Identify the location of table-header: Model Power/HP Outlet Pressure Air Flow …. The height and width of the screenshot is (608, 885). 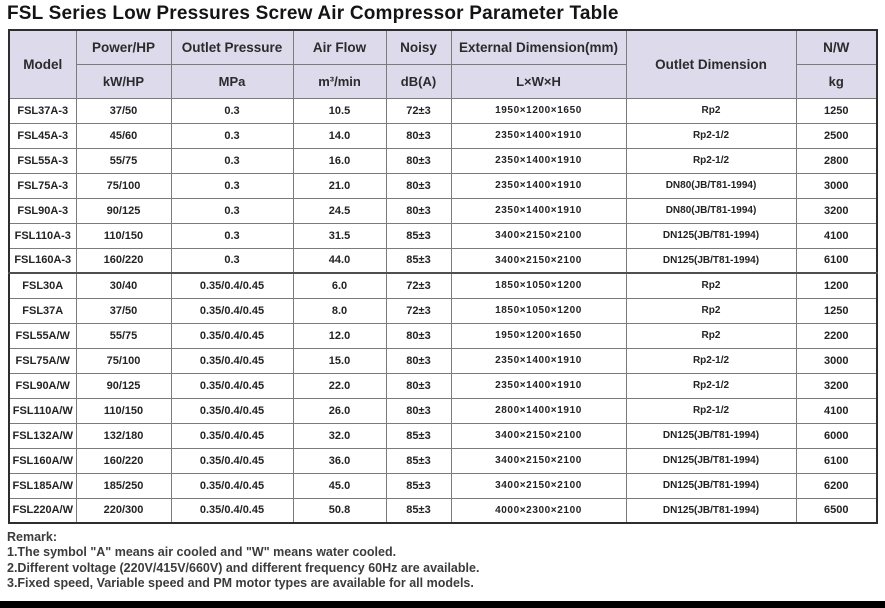
(443, 64).